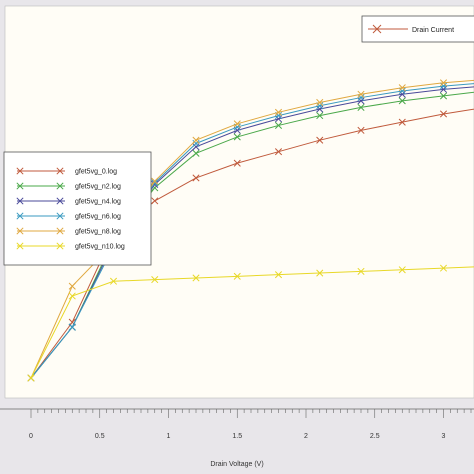 The image size is (474, 474). I want to click on legend-item: gfet5vg_n6.log, so click(68, 216).